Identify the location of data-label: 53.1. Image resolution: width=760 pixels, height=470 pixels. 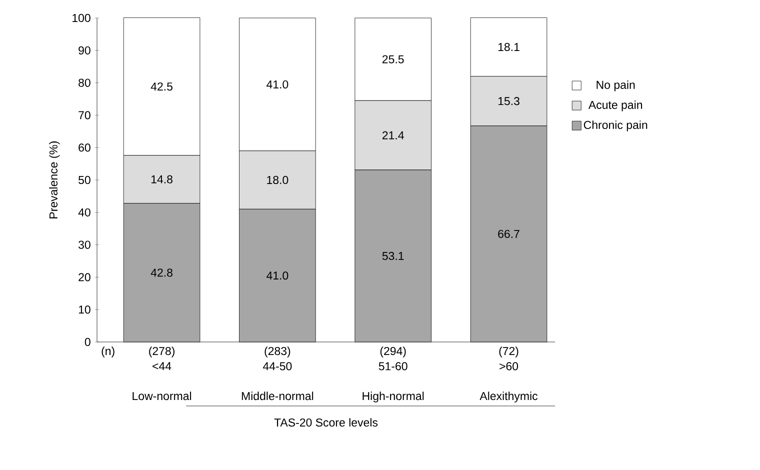
(393, 256).